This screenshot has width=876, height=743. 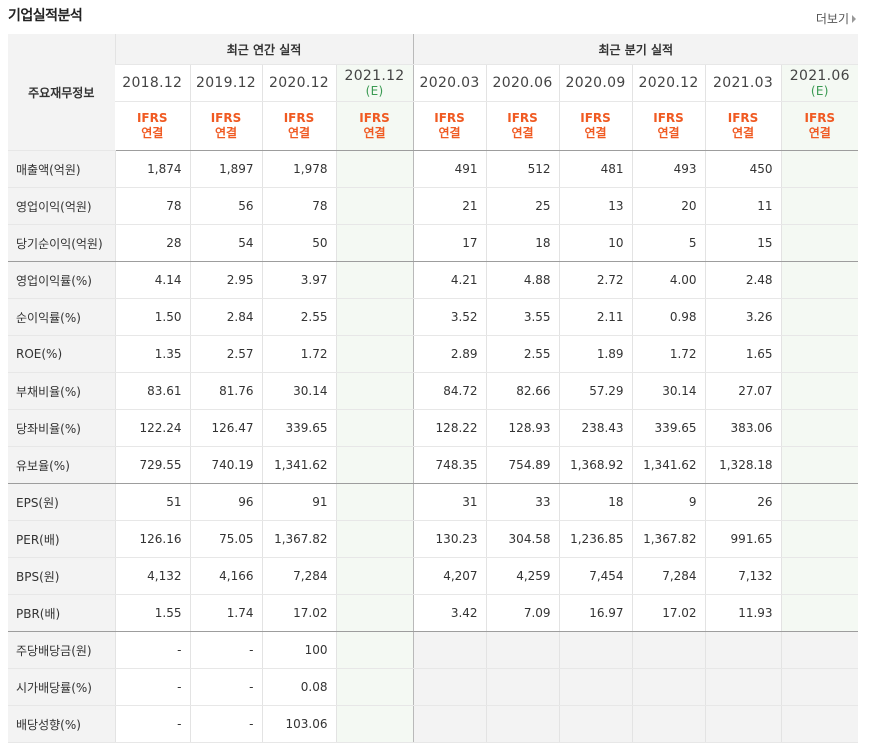 I want to click on table-cell: 2.11, so click(x=595, y=317).